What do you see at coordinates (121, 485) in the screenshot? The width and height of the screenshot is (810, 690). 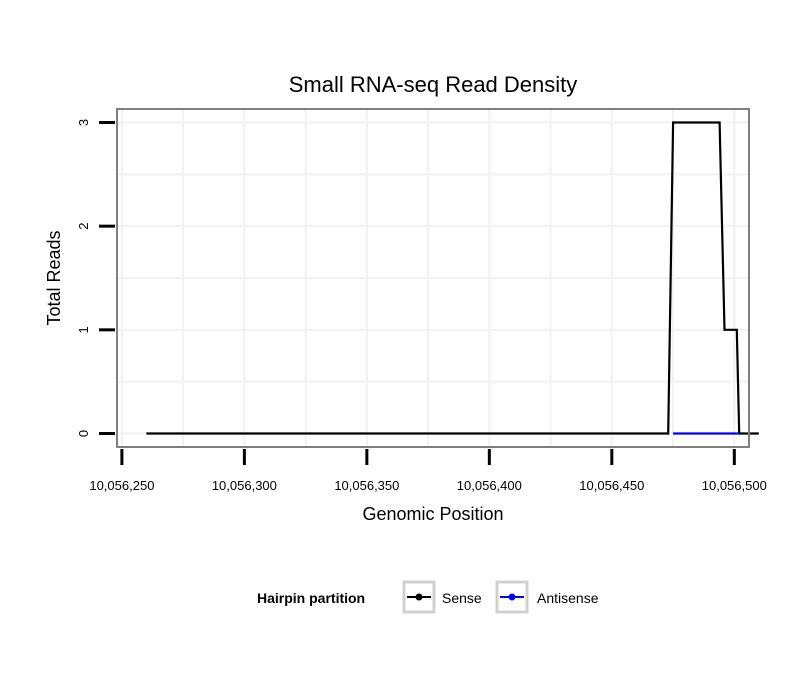 I see `x-tick-label: 10,056,250` at bounding box center [121, 485].